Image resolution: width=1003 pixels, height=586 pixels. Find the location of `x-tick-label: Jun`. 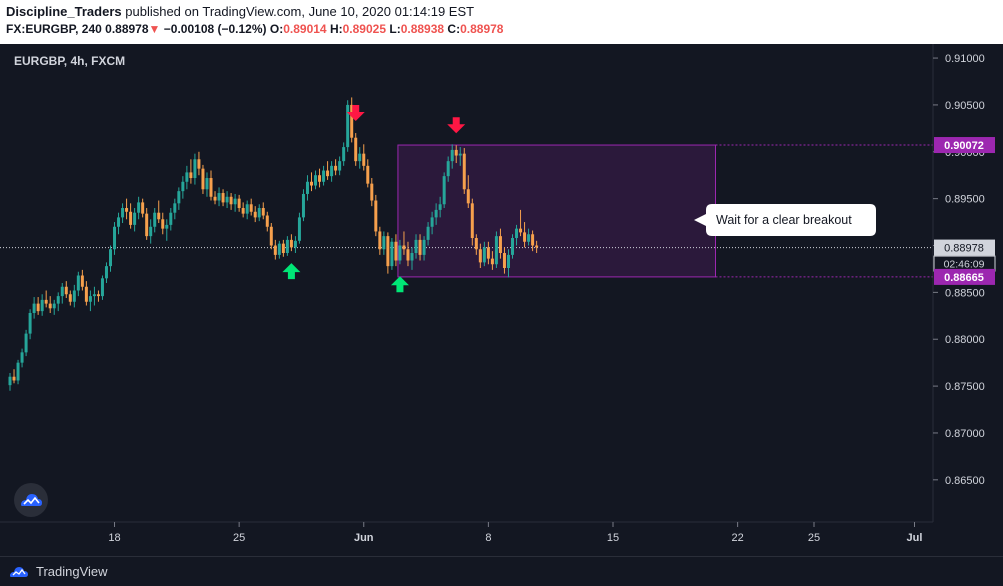

x-tick-label: Jun is located at coordinates (364, 538).